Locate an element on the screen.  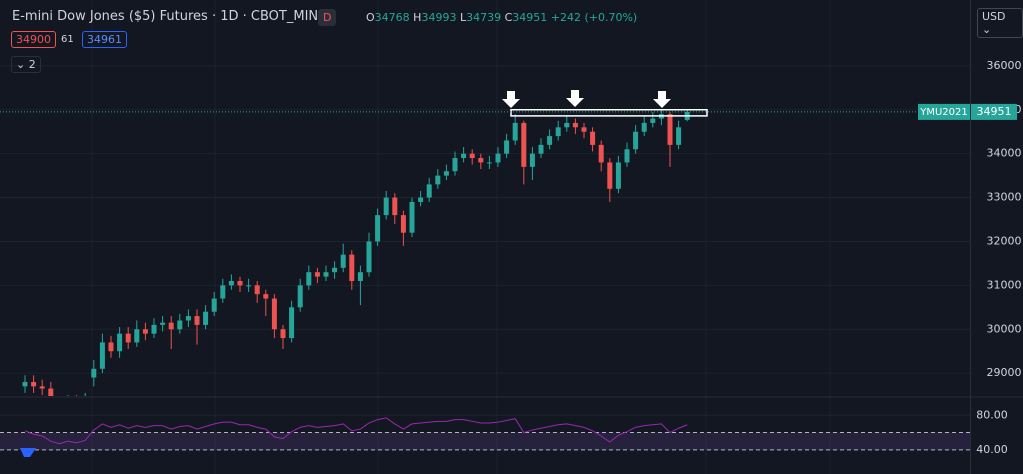
y-tick-label: 33000 is located at coordinates (1004, 197).